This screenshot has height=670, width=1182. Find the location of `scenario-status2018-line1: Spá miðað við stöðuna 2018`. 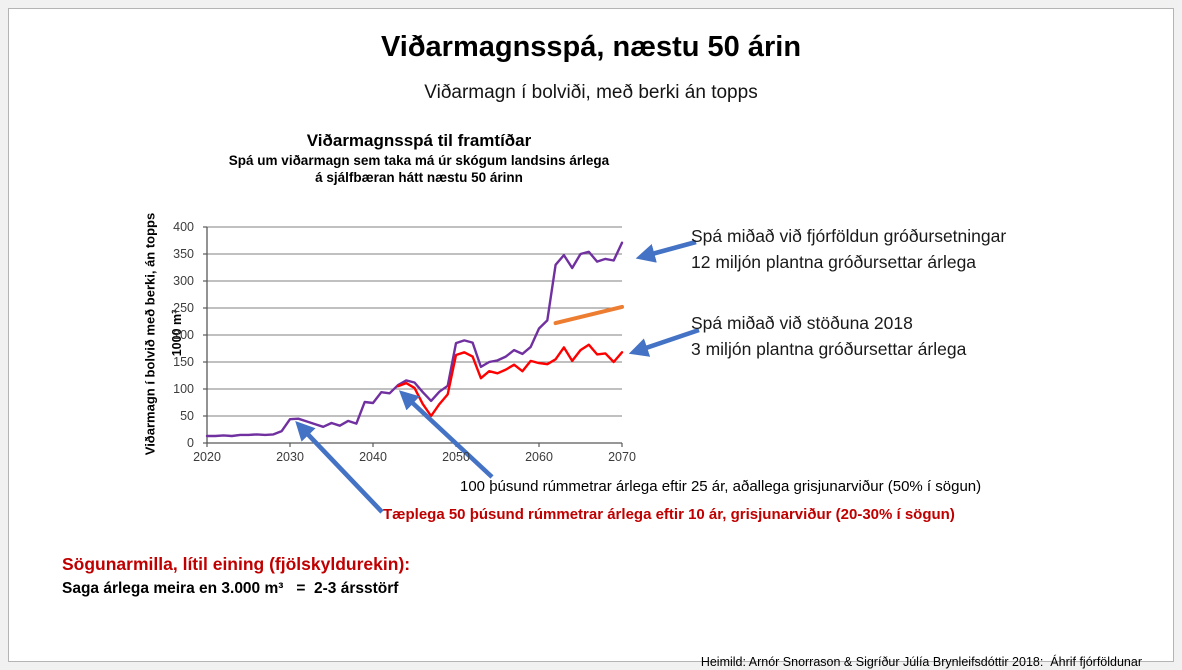

scenario-status2018-line1: Spá miðað við stöðuna 2018 is located at coordinates (802, 323).